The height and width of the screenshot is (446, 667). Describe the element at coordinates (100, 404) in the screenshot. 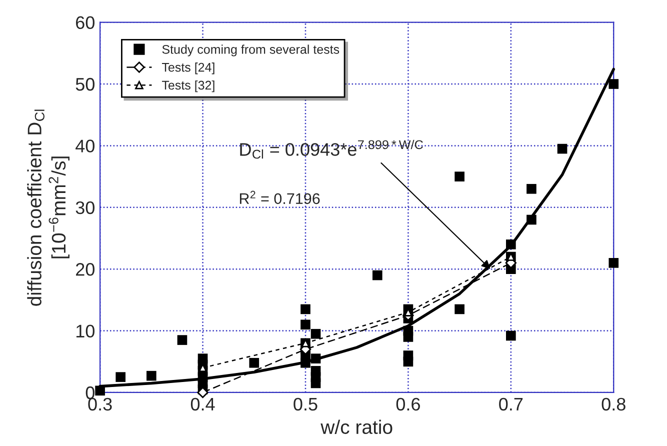

I see `x-tick-label: 0.3` at that location.